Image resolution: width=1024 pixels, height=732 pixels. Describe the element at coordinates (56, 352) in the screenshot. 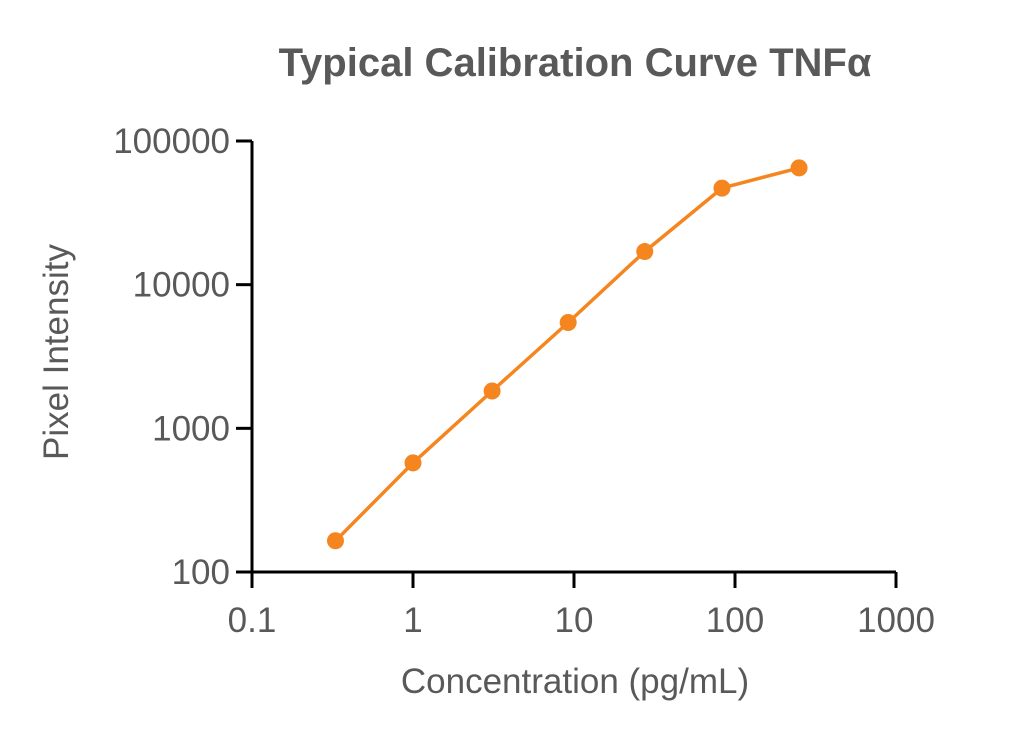

I see `y-axis-label: Pixel Intensity` at that location.